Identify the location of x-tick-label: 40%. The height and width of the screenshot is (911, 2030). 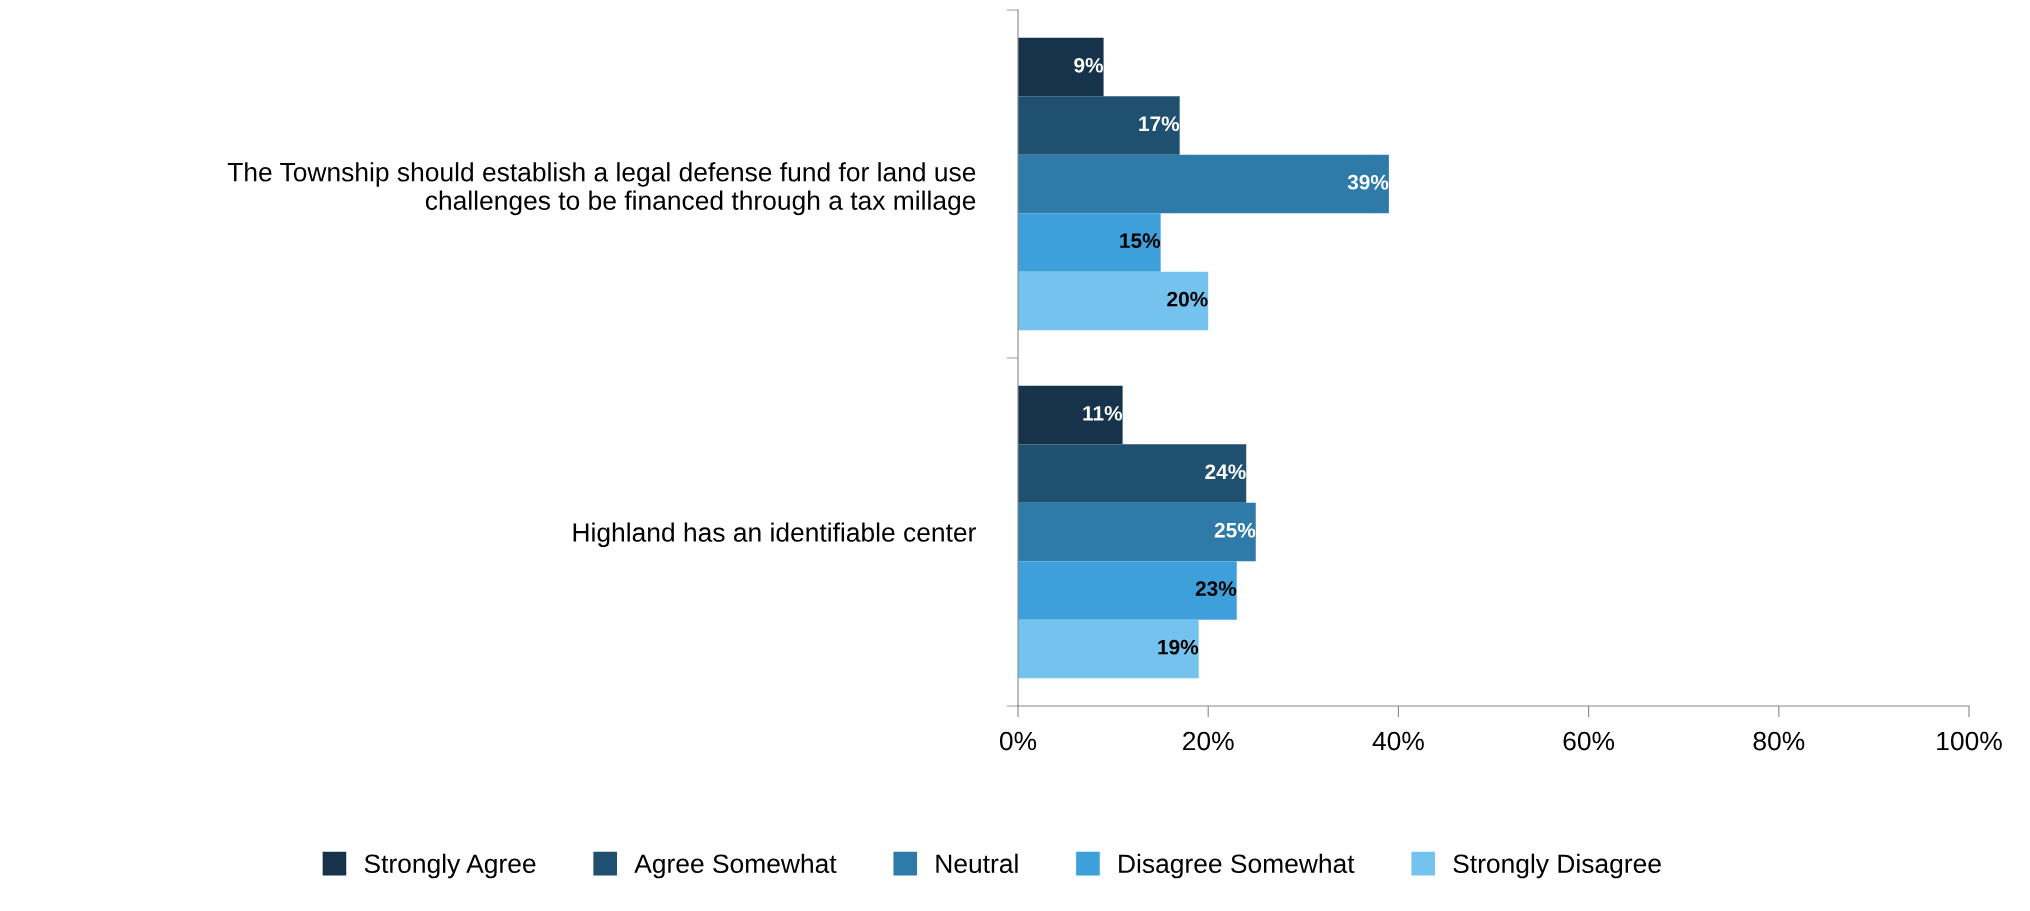
(1398, 741).